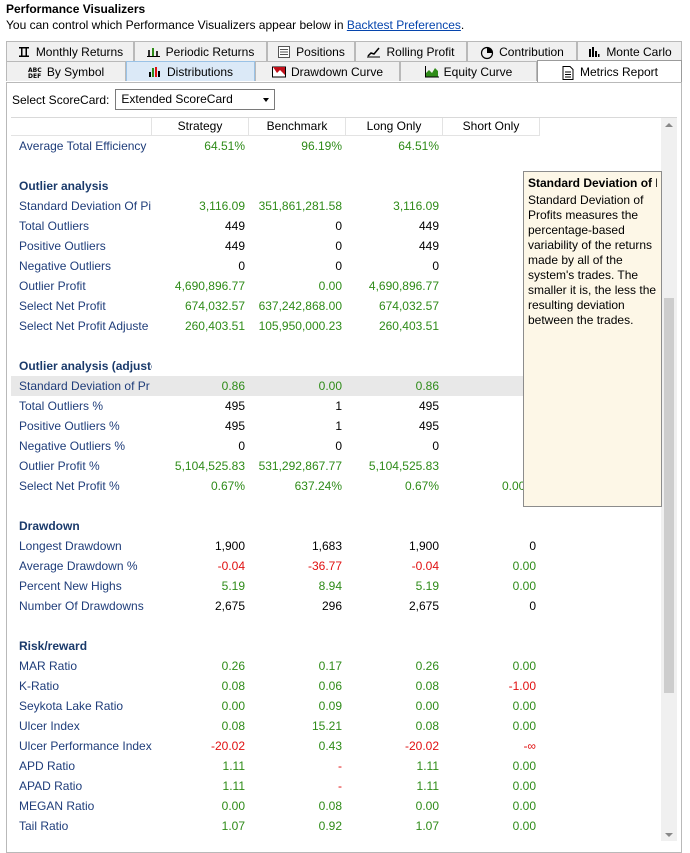 The height and width of the screenshot is (853, 690). What do you see at coordinates (403, 25) in the screenshot?
I see `backtest-preferences-link: Backtest Preferences` at bounding box center [403, 25].